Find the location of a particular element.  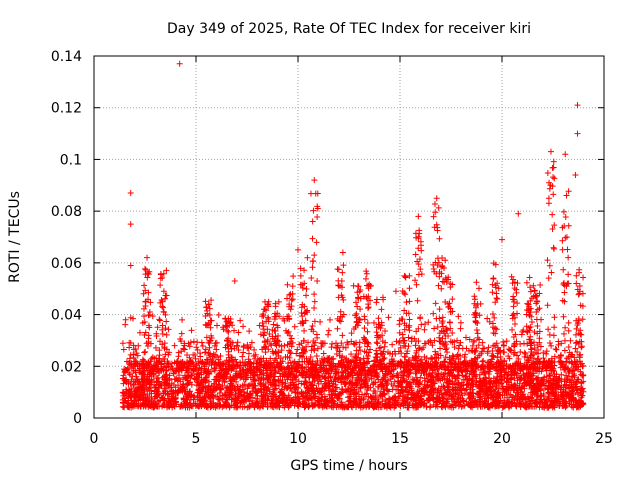

x-tick-label: 5 is located at coordinates (196, 439).